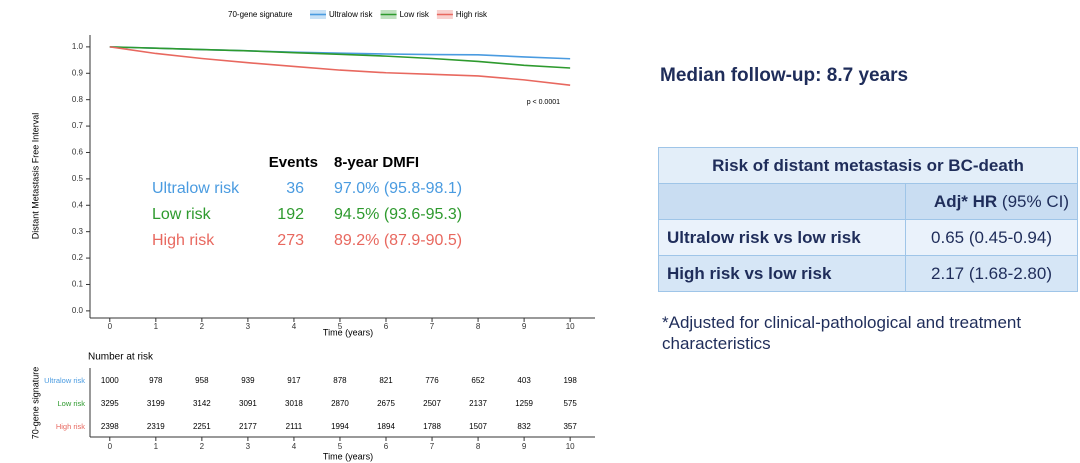 Image resolution: width=1080 pixels, height=463 pixels. Describe the element at coordinates (182, 214) in the screenshot. I see `summary-label: Low risk` at that location.